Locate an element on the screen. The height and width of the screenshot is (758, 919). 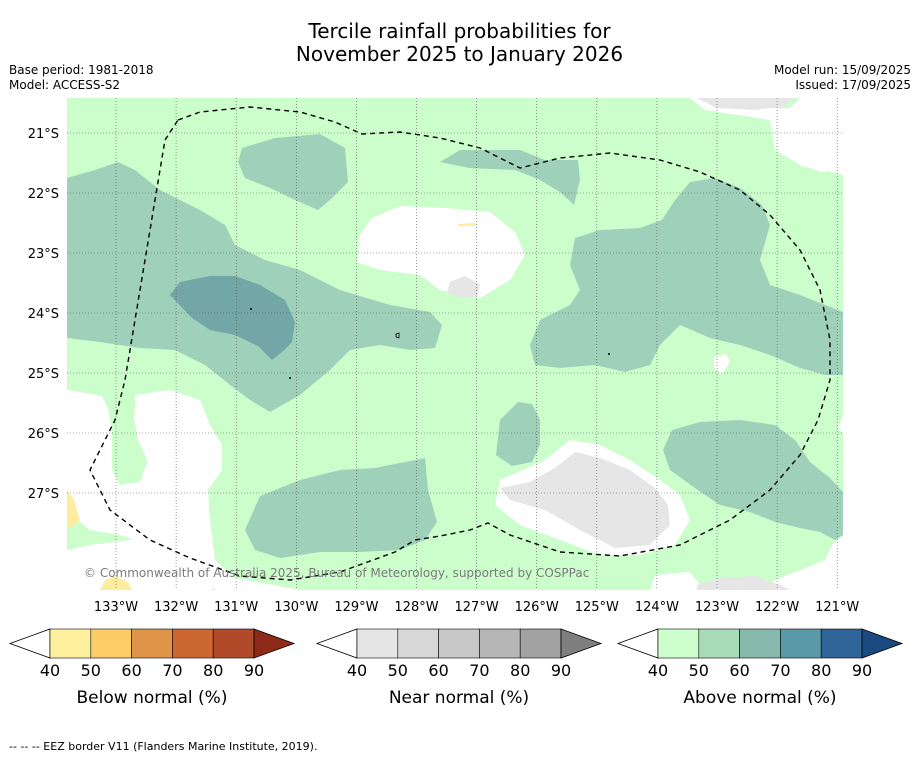
meta-right: Model run: 15/09/2025 Issued: 17/09/2025 is located at coordinates (842, 78).